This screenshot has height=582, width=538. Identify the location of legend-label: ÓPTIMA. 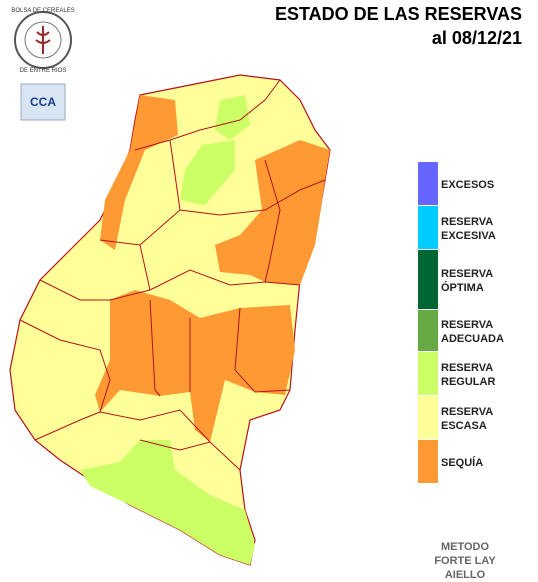
(462, 287).